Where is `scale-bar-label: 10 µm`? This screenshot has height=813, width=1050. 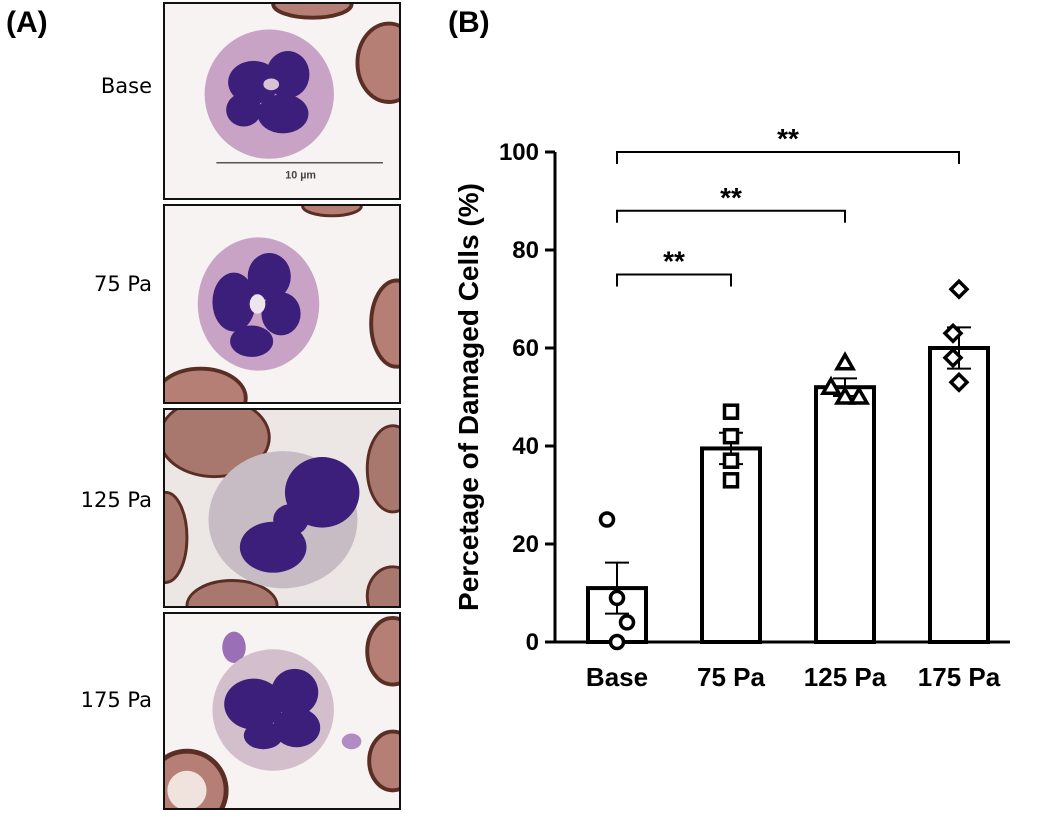
scale-bar-label: 10 µm is located at coordinates (300, 175).